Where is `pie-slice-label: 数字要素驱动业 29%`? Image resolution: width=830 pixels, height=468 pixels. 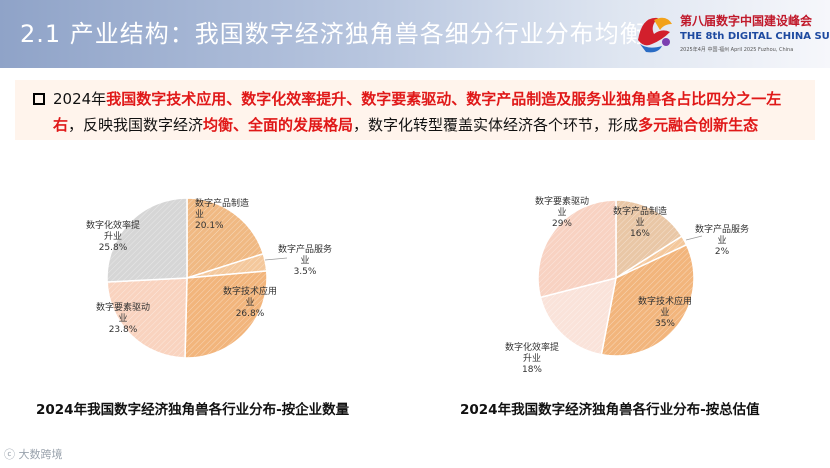 pie-slice-label: 数字要素驱动业 29% is located at coordinates (562, 212).